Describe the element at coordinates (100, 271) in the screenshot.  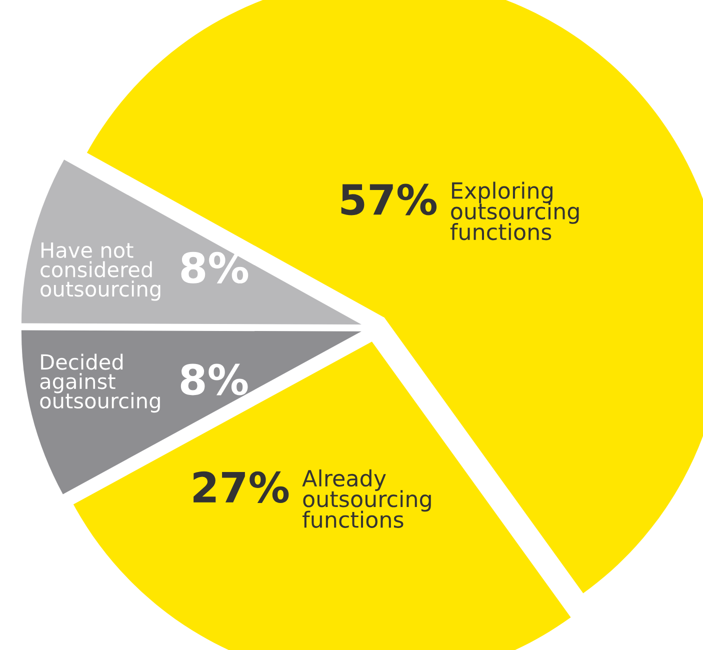
I see `slice-label: Have not considered outsourcing` at that location.